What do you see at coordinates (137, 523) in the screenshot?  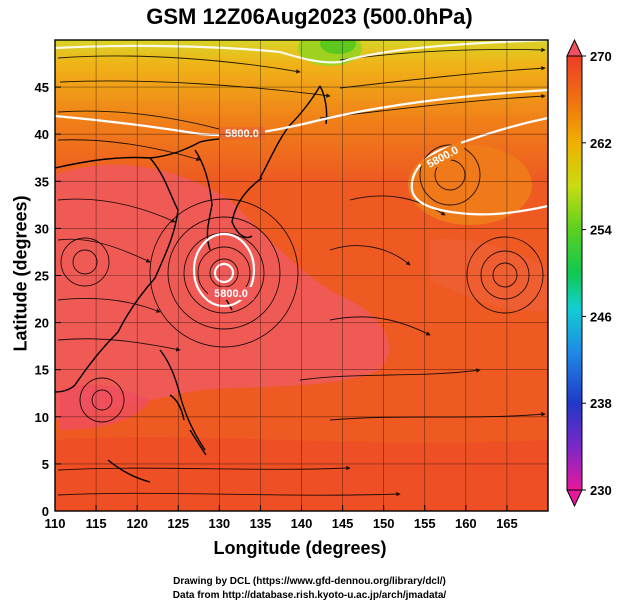 I see `x-tick-label: 120` at bounding box center [137, 523].